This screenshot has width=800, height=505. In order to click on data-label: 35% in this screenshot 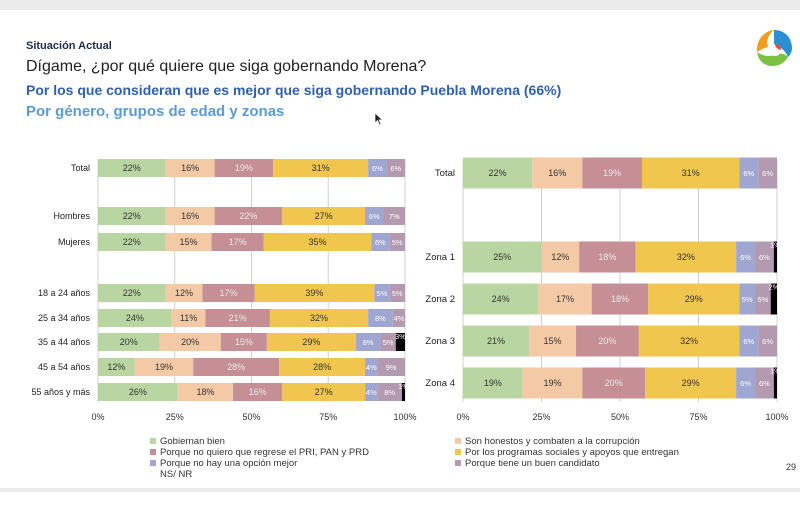, I will do `click(317, 242)`.